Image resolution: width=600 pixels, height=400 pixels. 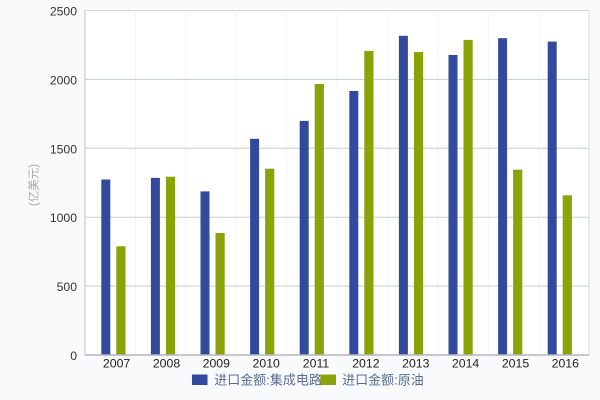 What do you see at coordinates (267, 364) in the screenshot?
I see `svg-text: 2010` at bounding box center [267, 364].